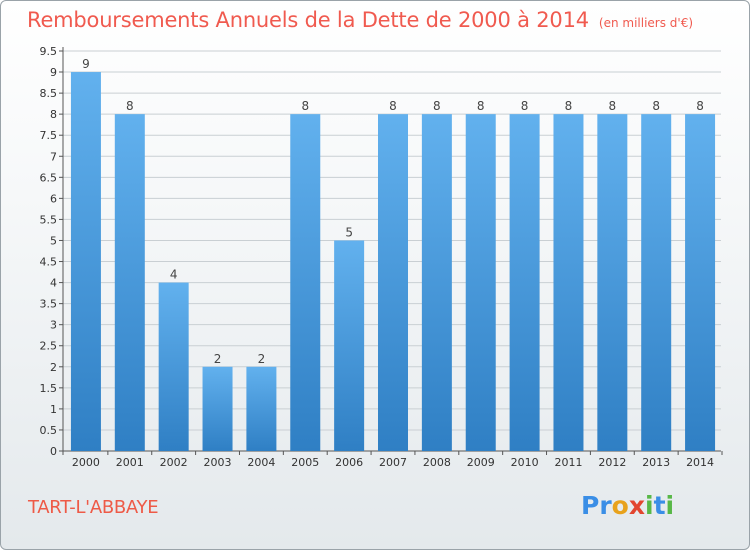 This screenshot has height=550, width=750. I want to click on y-tick-label: 6, so click(53, 198).